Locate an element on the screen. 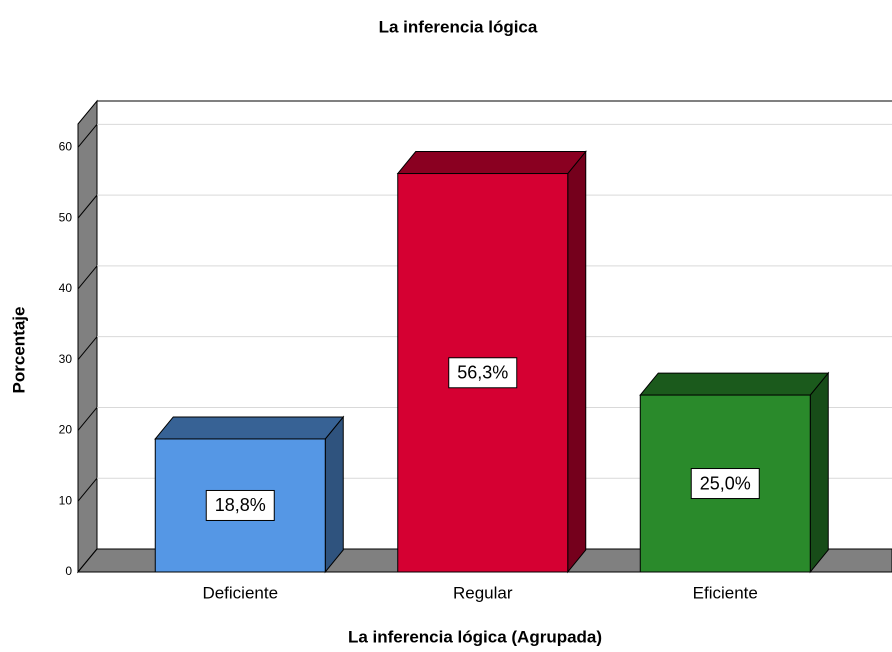 This screenshot has height=652, width=892. y-tick-label: 20 is located at coordinates (66, 430).